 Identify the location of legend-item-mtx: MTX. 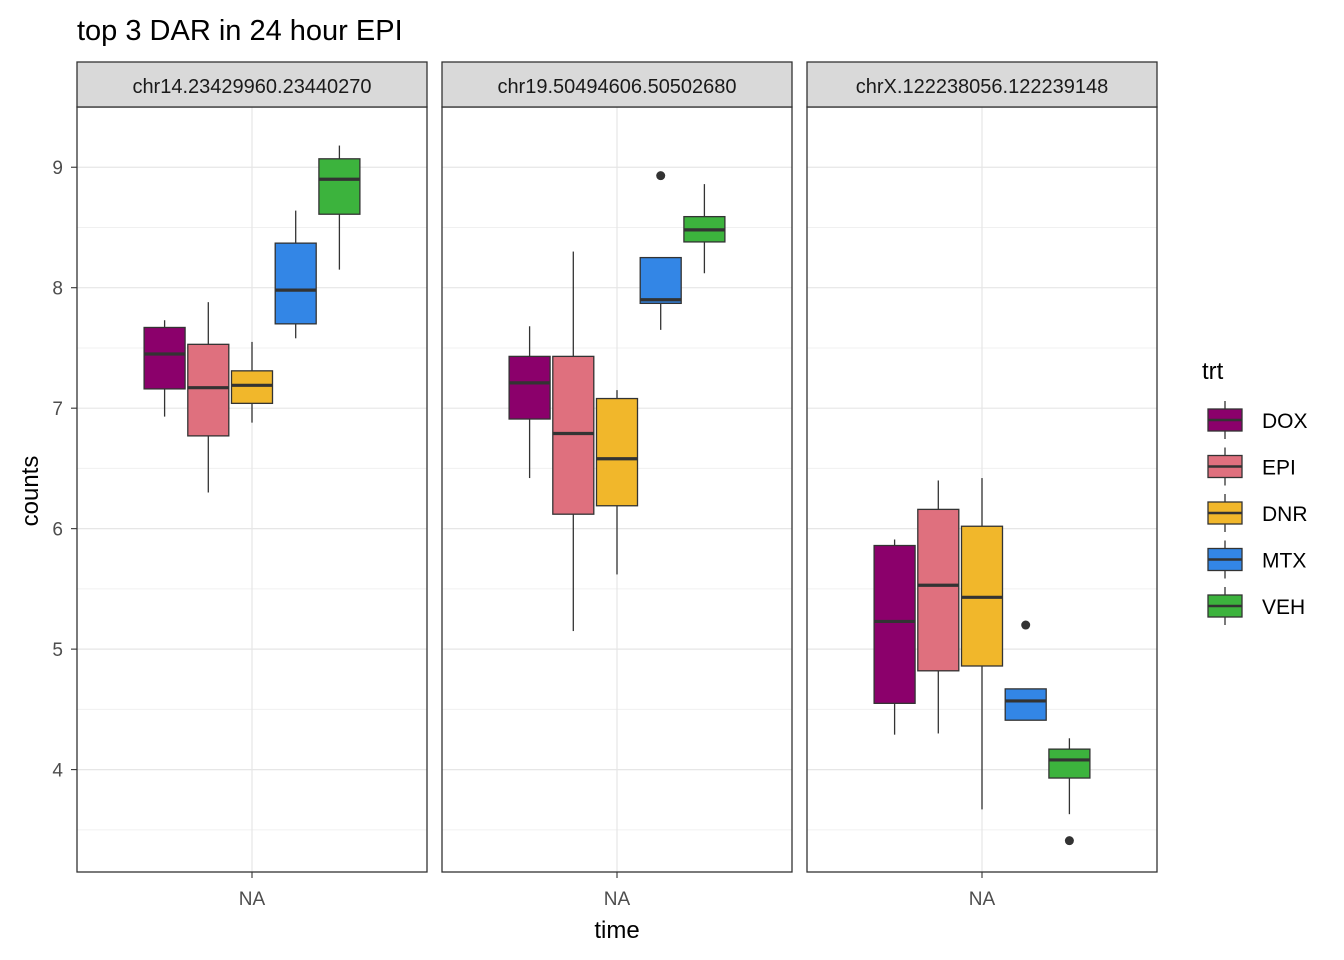
(1256, 559).